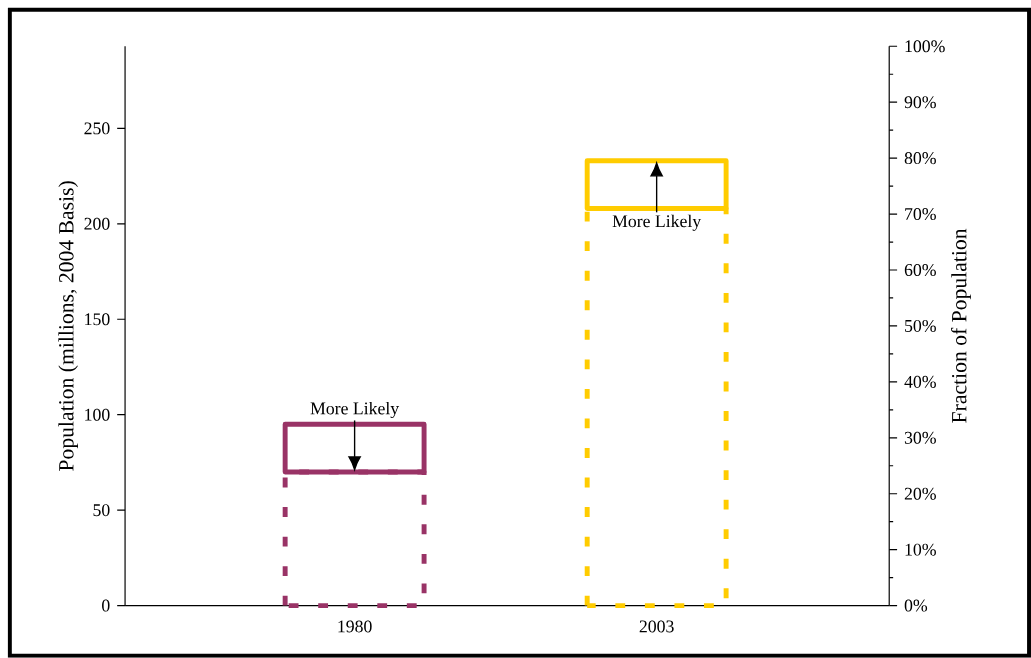 The height and width of the screenshot is (658, 1031). Describe the element at coordinates (355, 626) in the screenshot. I see `x-tick-label: 1980` at that location.